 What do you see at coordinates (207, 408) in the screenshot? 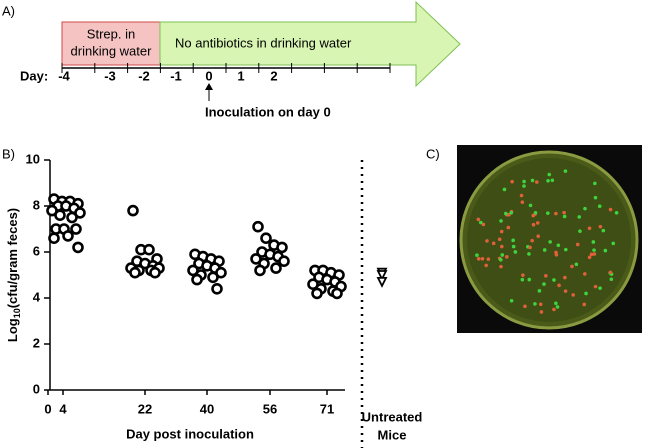
I see `x-tick-label: 40` at bounding box center [207, 408].